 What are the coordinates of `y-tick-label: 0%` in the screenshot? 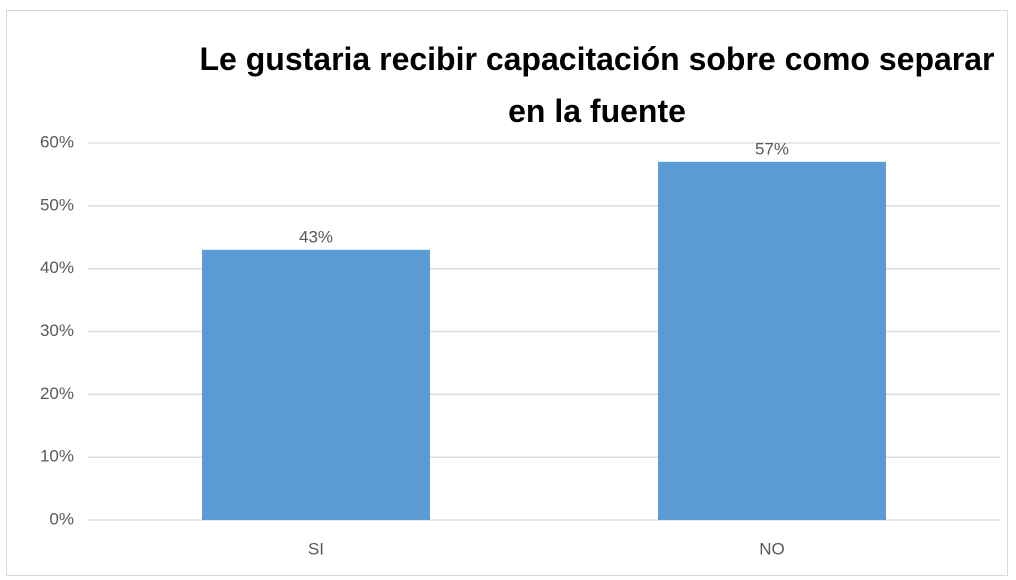 It's located at (61, 518).